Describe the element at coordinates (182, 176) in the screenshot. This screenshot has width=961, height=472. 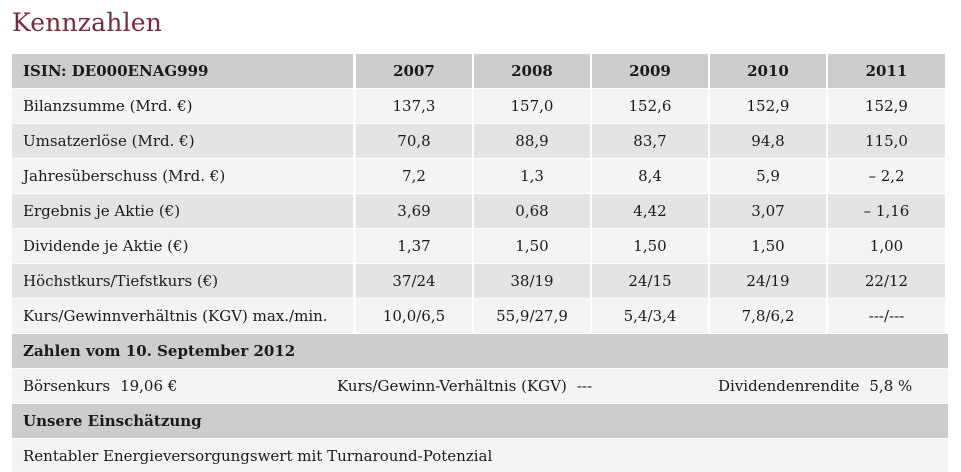
I see `row-label: Jahresüberschuss (Mrd. €)` at that location.